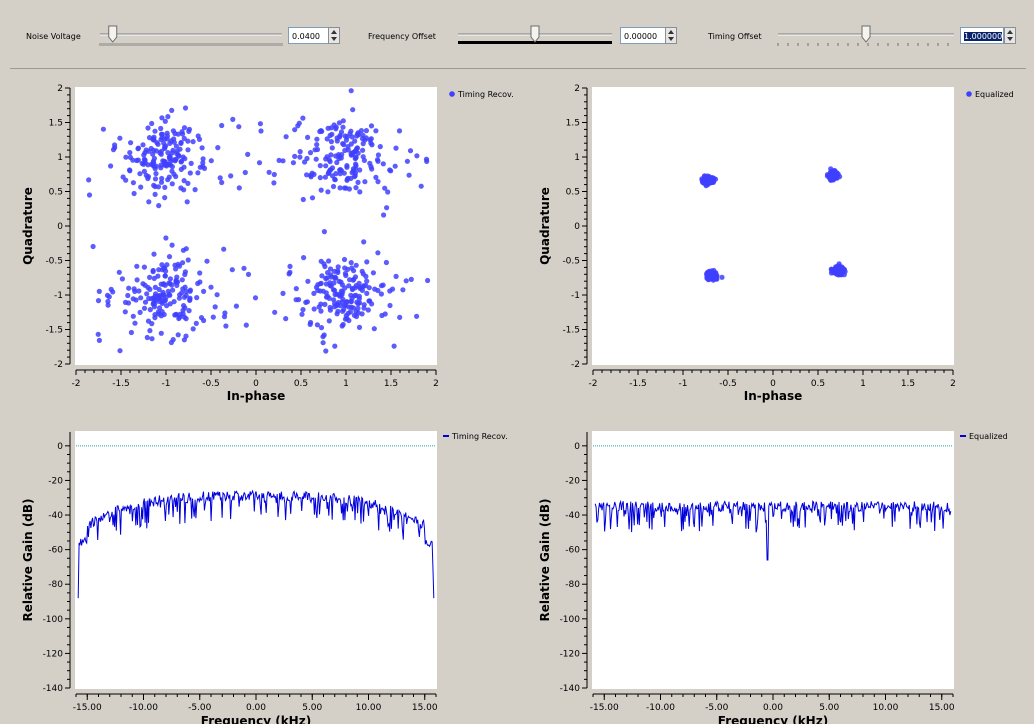  What do you see at coordinates (346, 384) in the screenshot?
I see `x-tick-label: 1` at bounding box center [346, 384].